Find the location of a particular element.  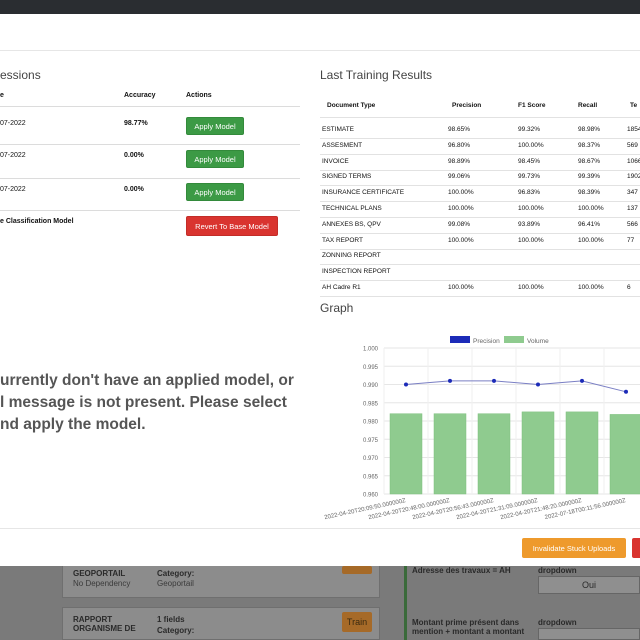

x-tick-label: 2022-07-18T00:11:56.000000Z is located at coordinates (585, 509).